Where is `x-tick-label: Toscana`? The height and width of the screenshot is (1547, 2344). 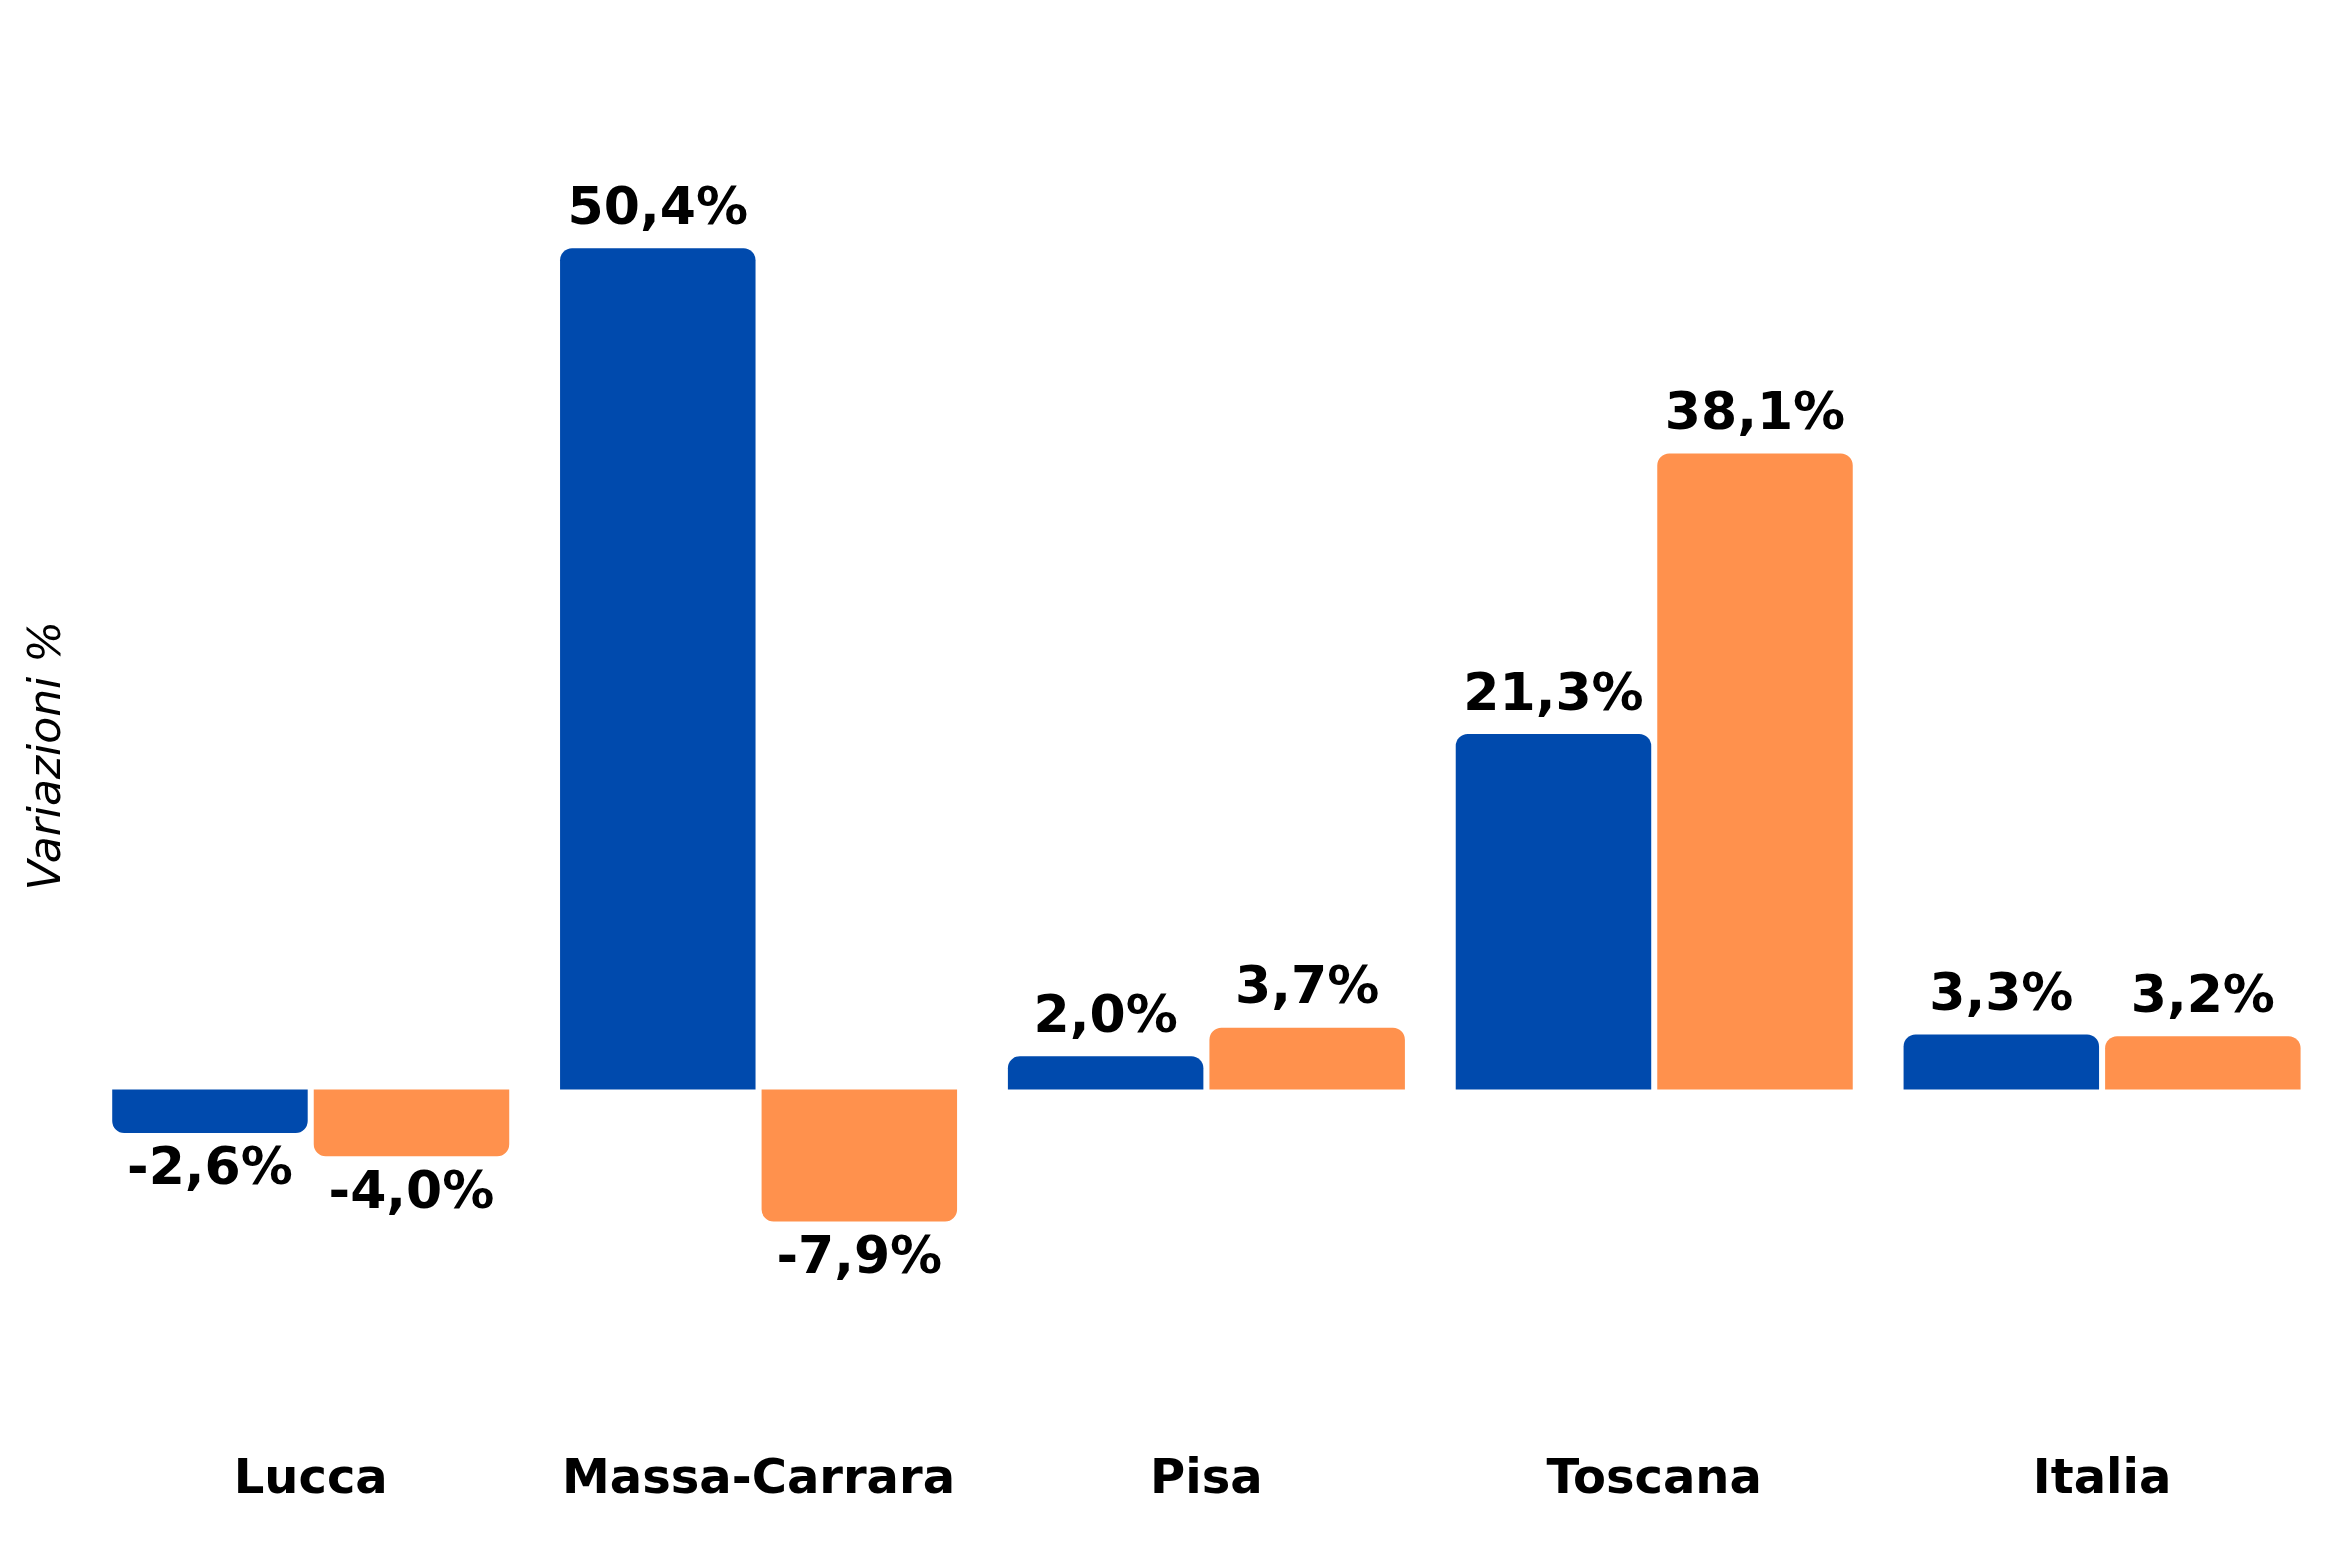
x-tick-label: Toscana is located at coordinates (1654, 1475).